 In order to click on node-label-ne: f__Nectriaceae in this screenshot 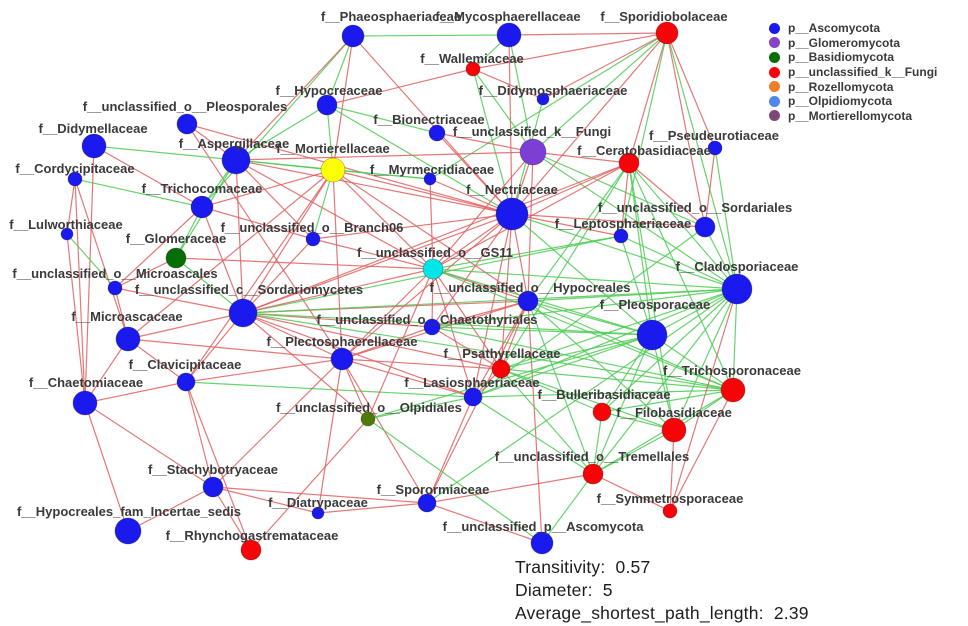, I will do `click(512, 189)`.